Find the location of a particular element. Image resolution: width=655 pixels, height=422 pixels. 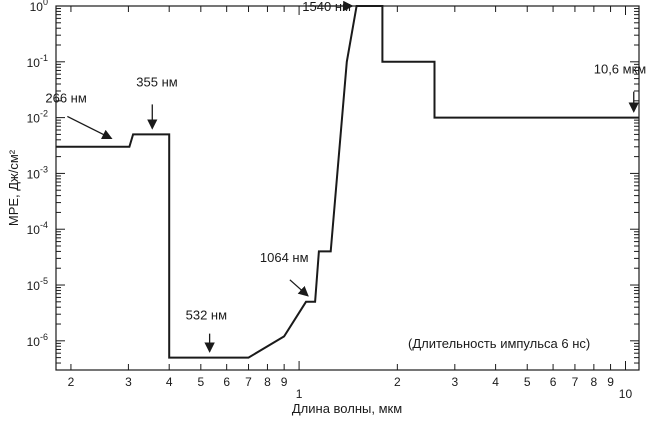

y-tick-label: 10⁻² is located at coordinates (37, 117).